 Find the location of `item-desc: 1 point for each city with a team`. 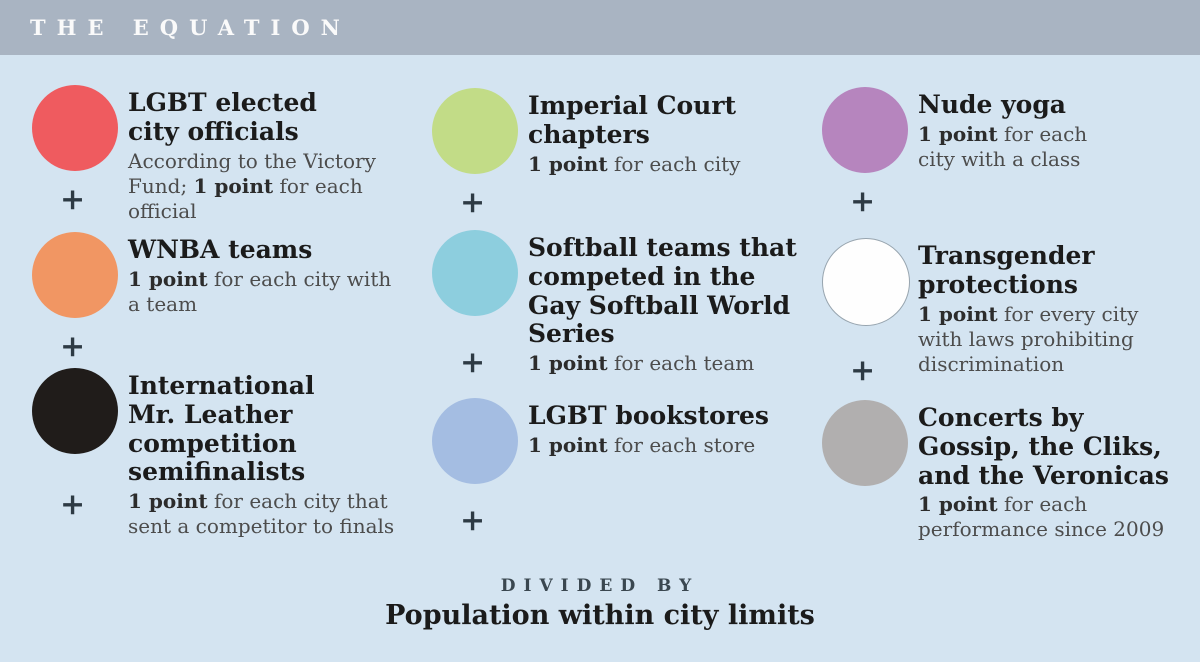

item-desc: 1 point for each city with a team is located at coordinates (273, 292).